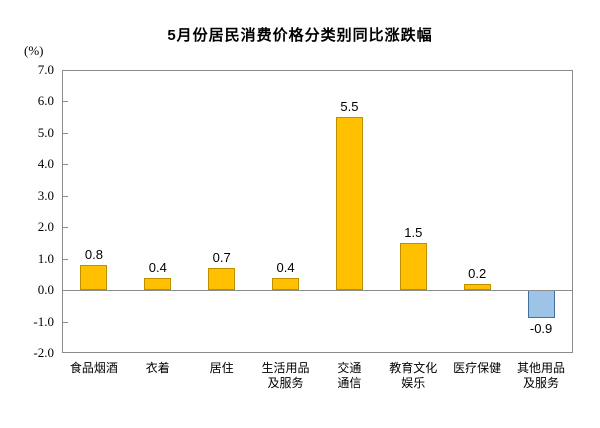 The width and height of the screenshot is (600, 428). What do you see at coordinates (43, 352) in the screenshot?
I see `y-tick-label: -2.0` at bounding box center [43, 352].